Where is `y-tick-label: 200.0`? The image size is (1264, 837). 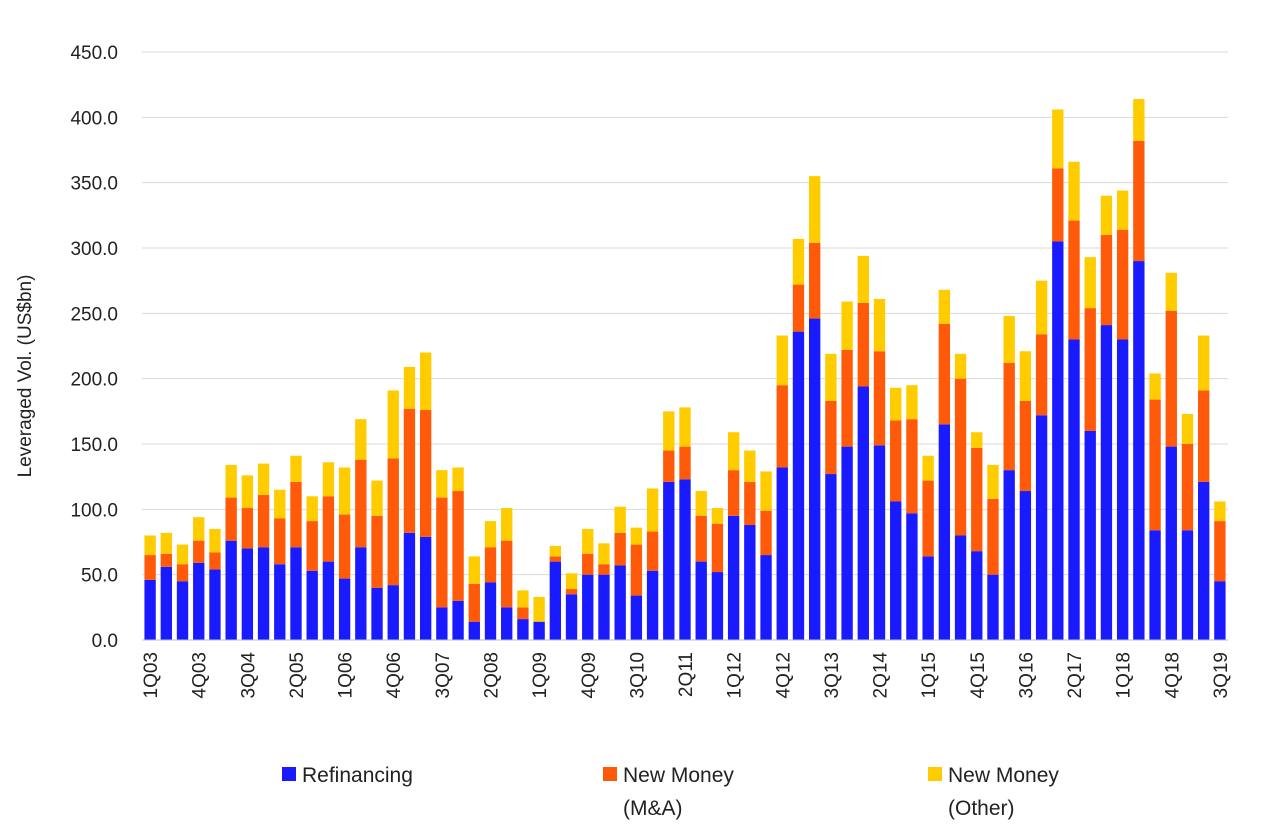 y-tick-label: 200.0 is located at coordinates (94, 380).